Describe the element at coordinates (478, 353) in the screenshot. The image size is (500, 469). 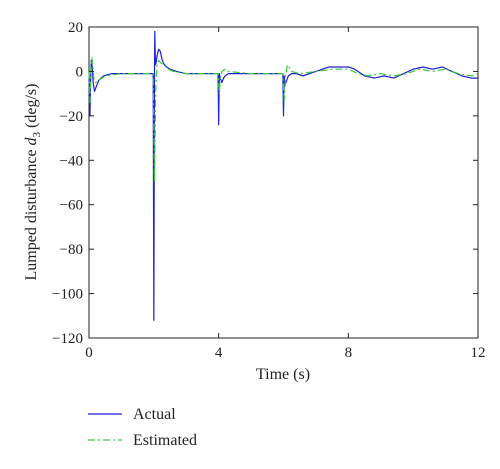
I see `x-tick-label: 12` at that location.